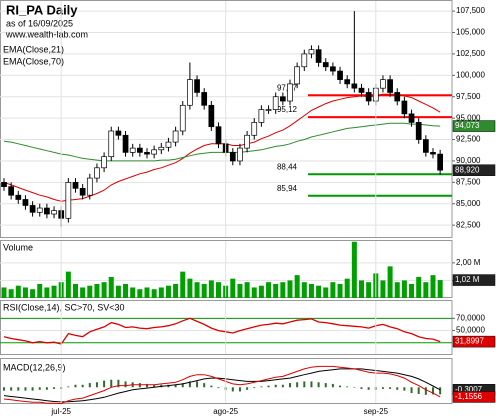  I want to click on last-value-label: 1,02 M, so click(467, 279).